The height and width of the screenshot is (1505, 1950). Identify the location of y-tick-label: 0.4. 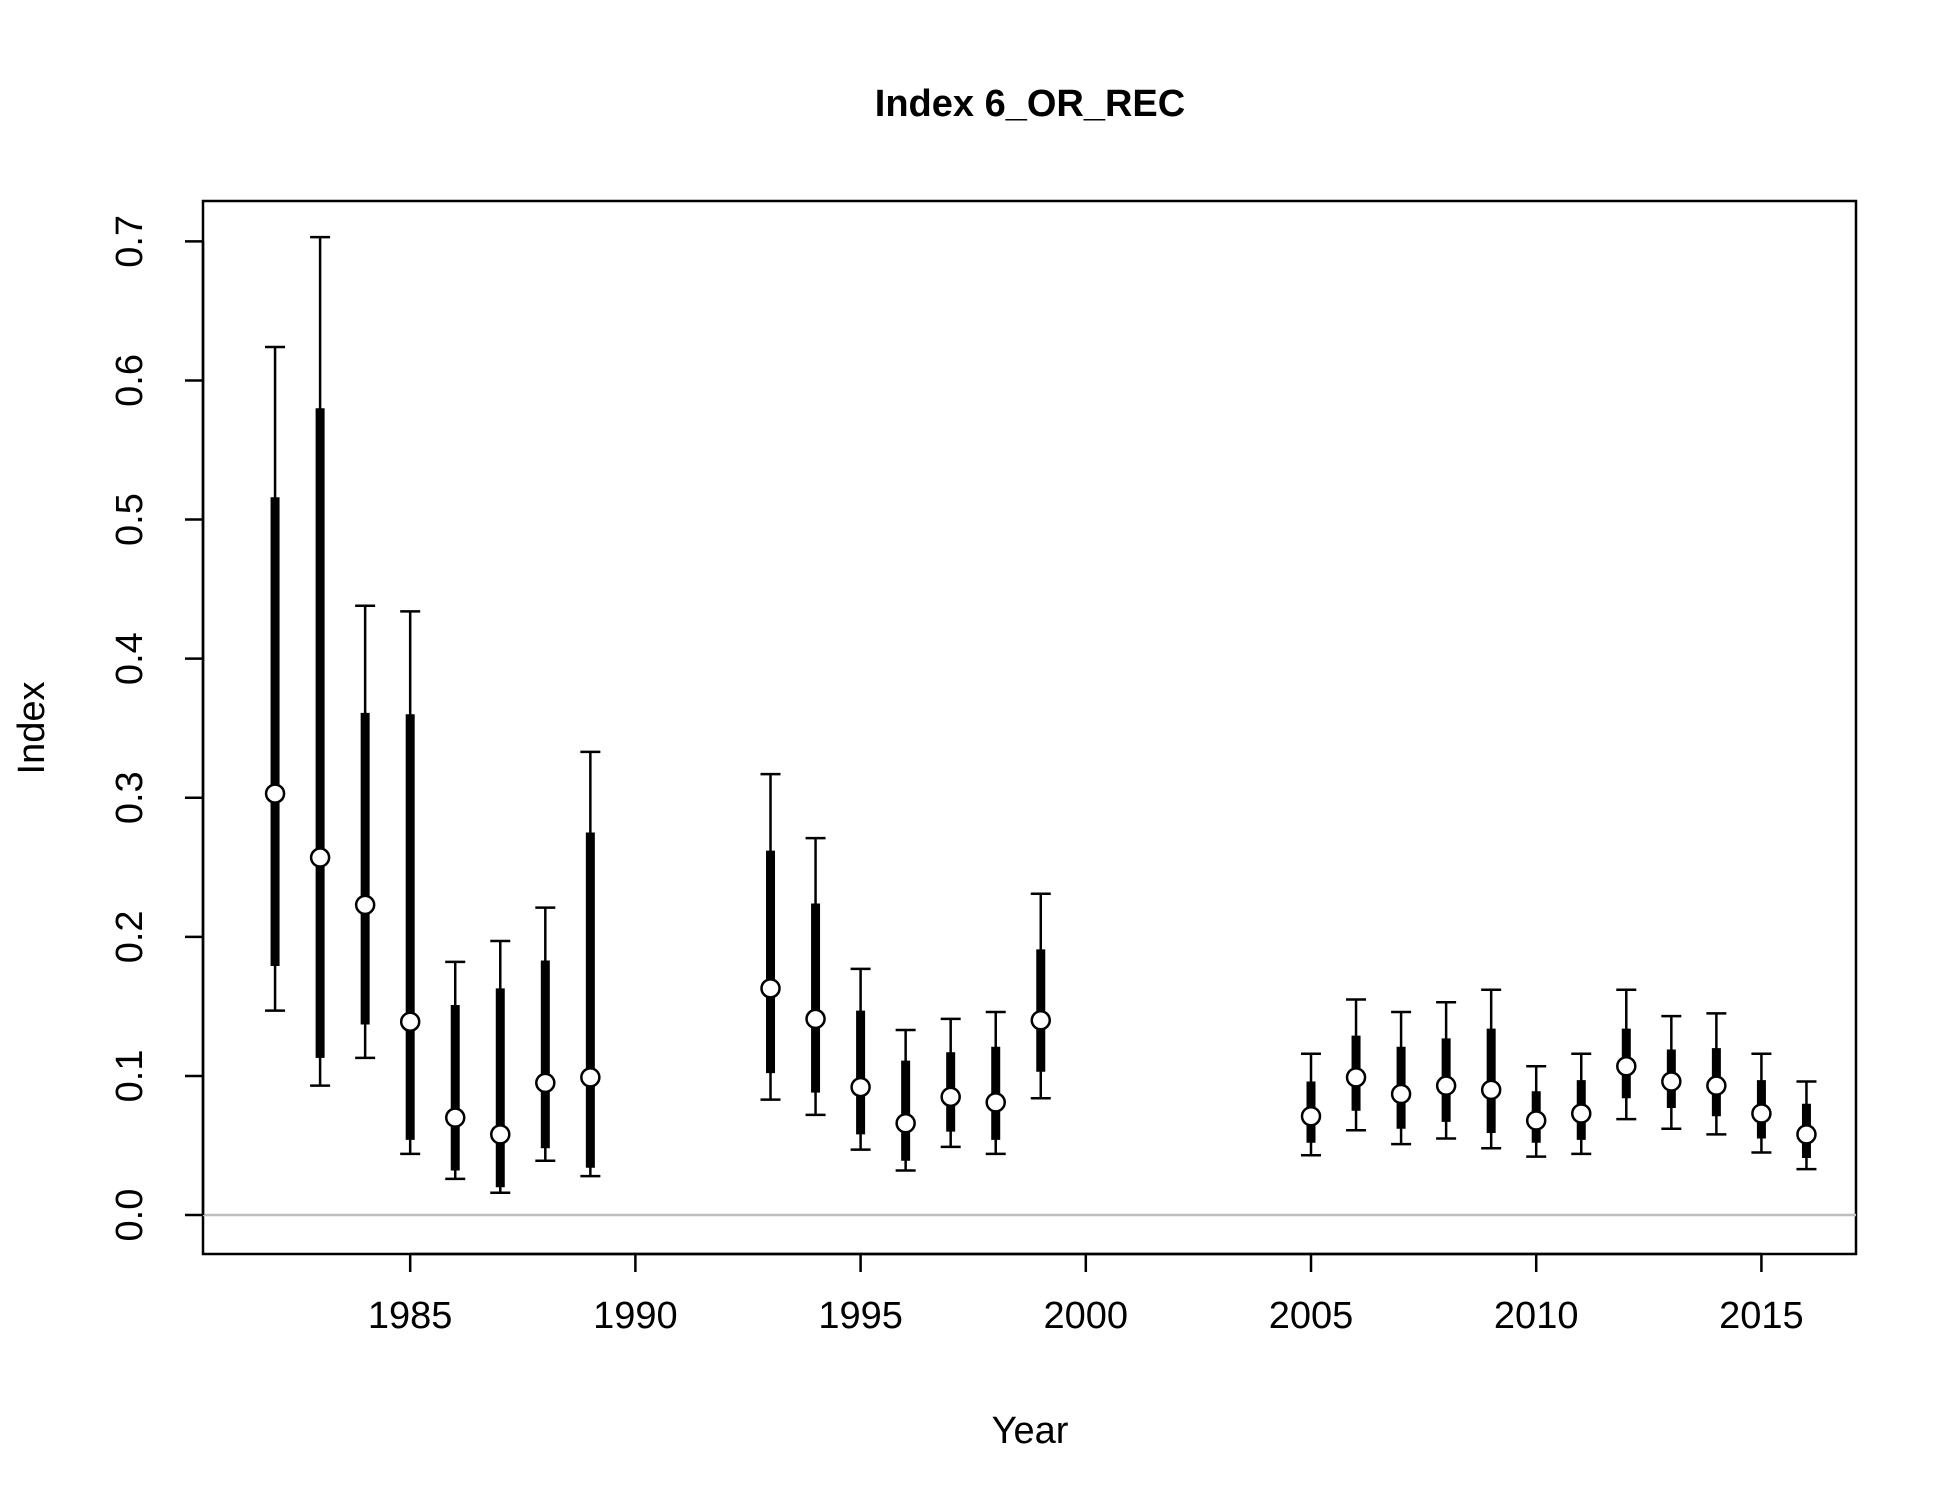
(130, 658).